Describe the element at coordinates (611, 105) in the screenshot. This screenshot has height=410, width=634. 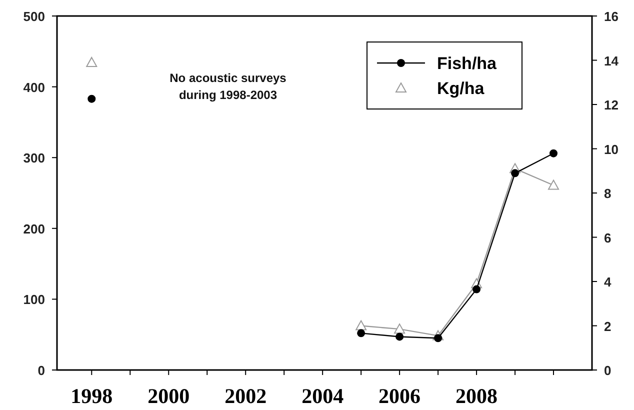
I see `y2-tick-label: 12` at that location.